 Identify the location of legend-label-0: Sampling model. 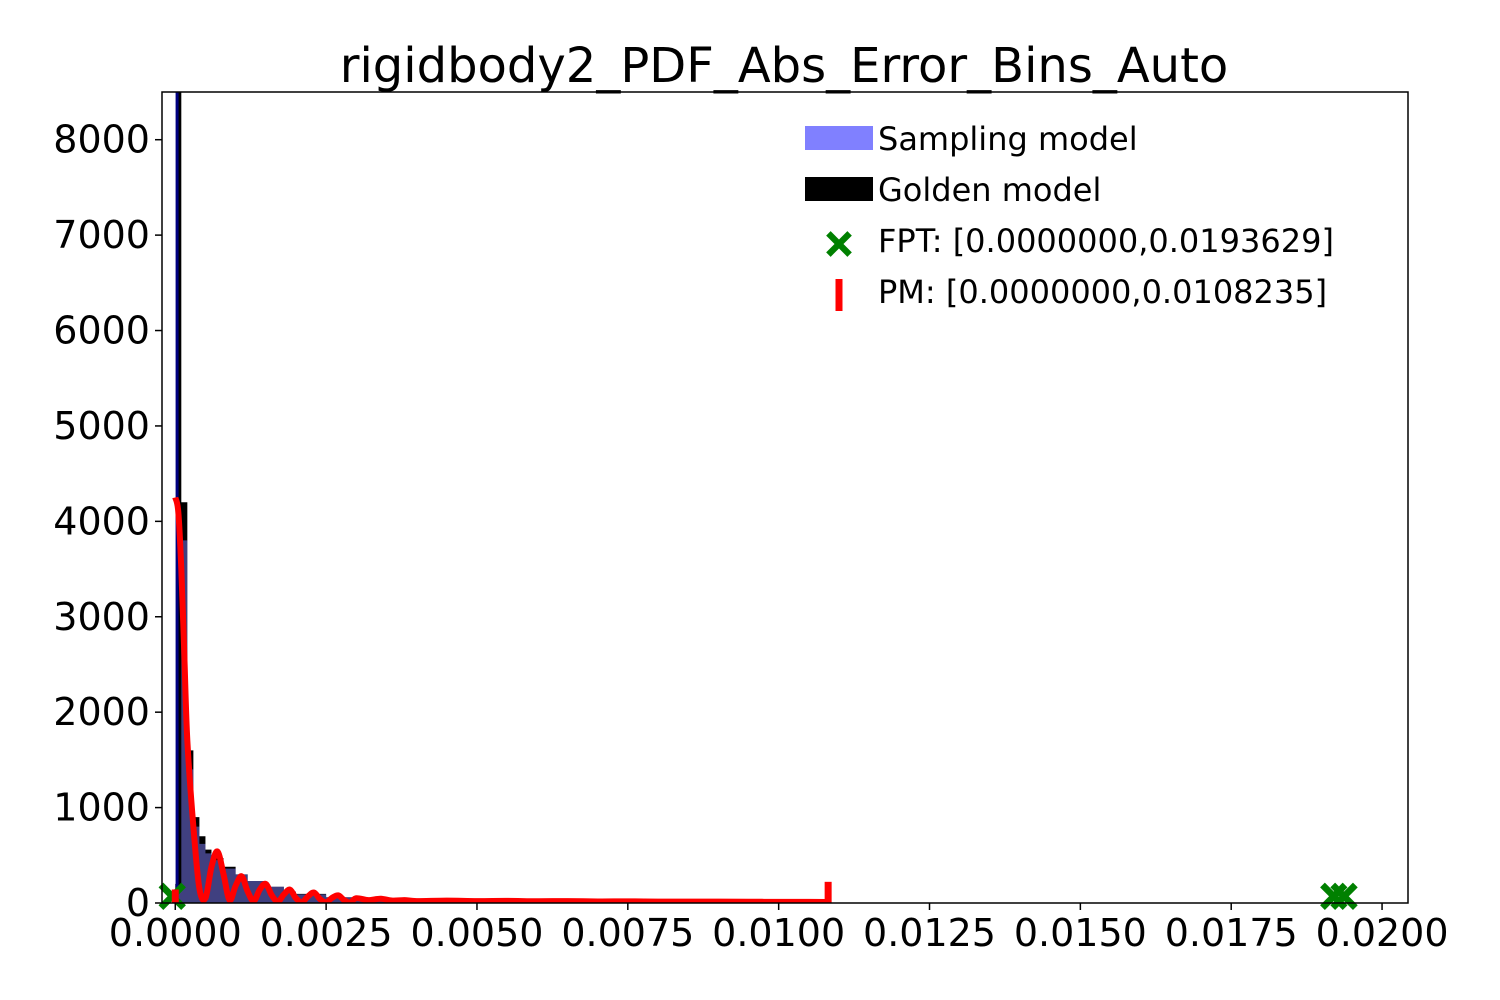
(1008, 139).